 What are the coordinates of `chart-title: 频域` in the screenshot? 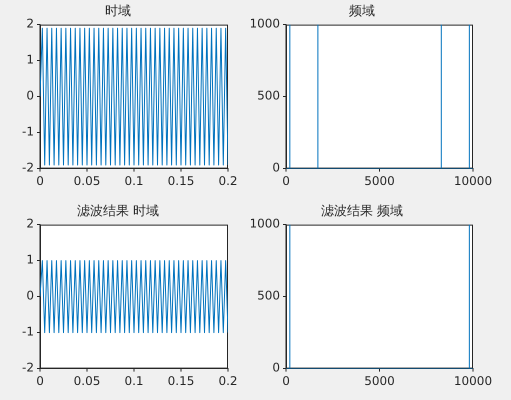 It's located at (362, 12).